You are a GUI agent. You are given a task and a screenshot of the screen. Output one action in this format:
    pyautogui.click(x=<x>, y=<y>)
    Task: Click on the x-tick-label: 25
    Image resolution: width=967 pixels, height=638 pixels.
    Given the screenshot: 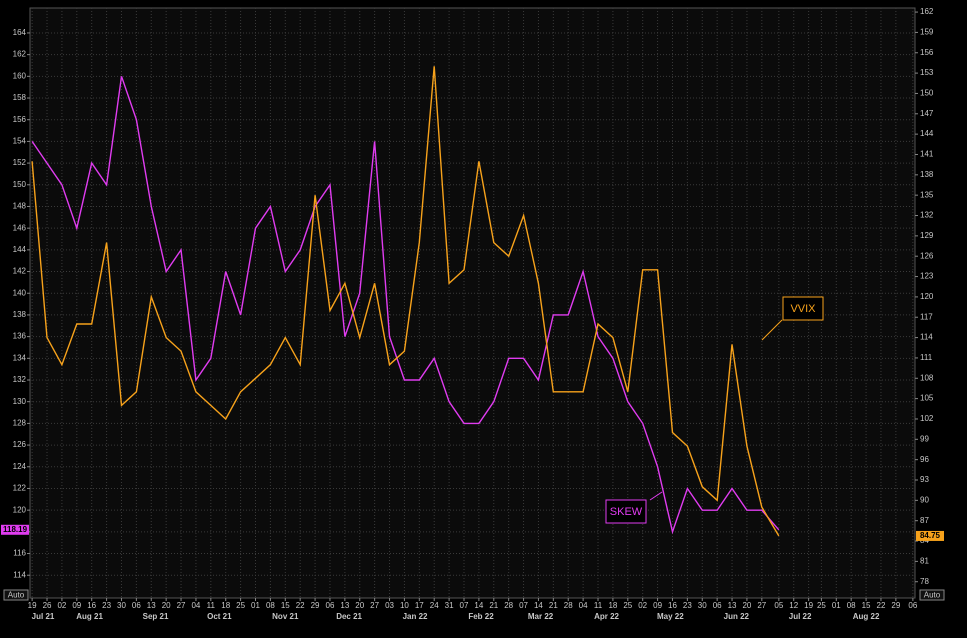 What is the action you would take?
    pyautogui.click(x=821, y=605)
    